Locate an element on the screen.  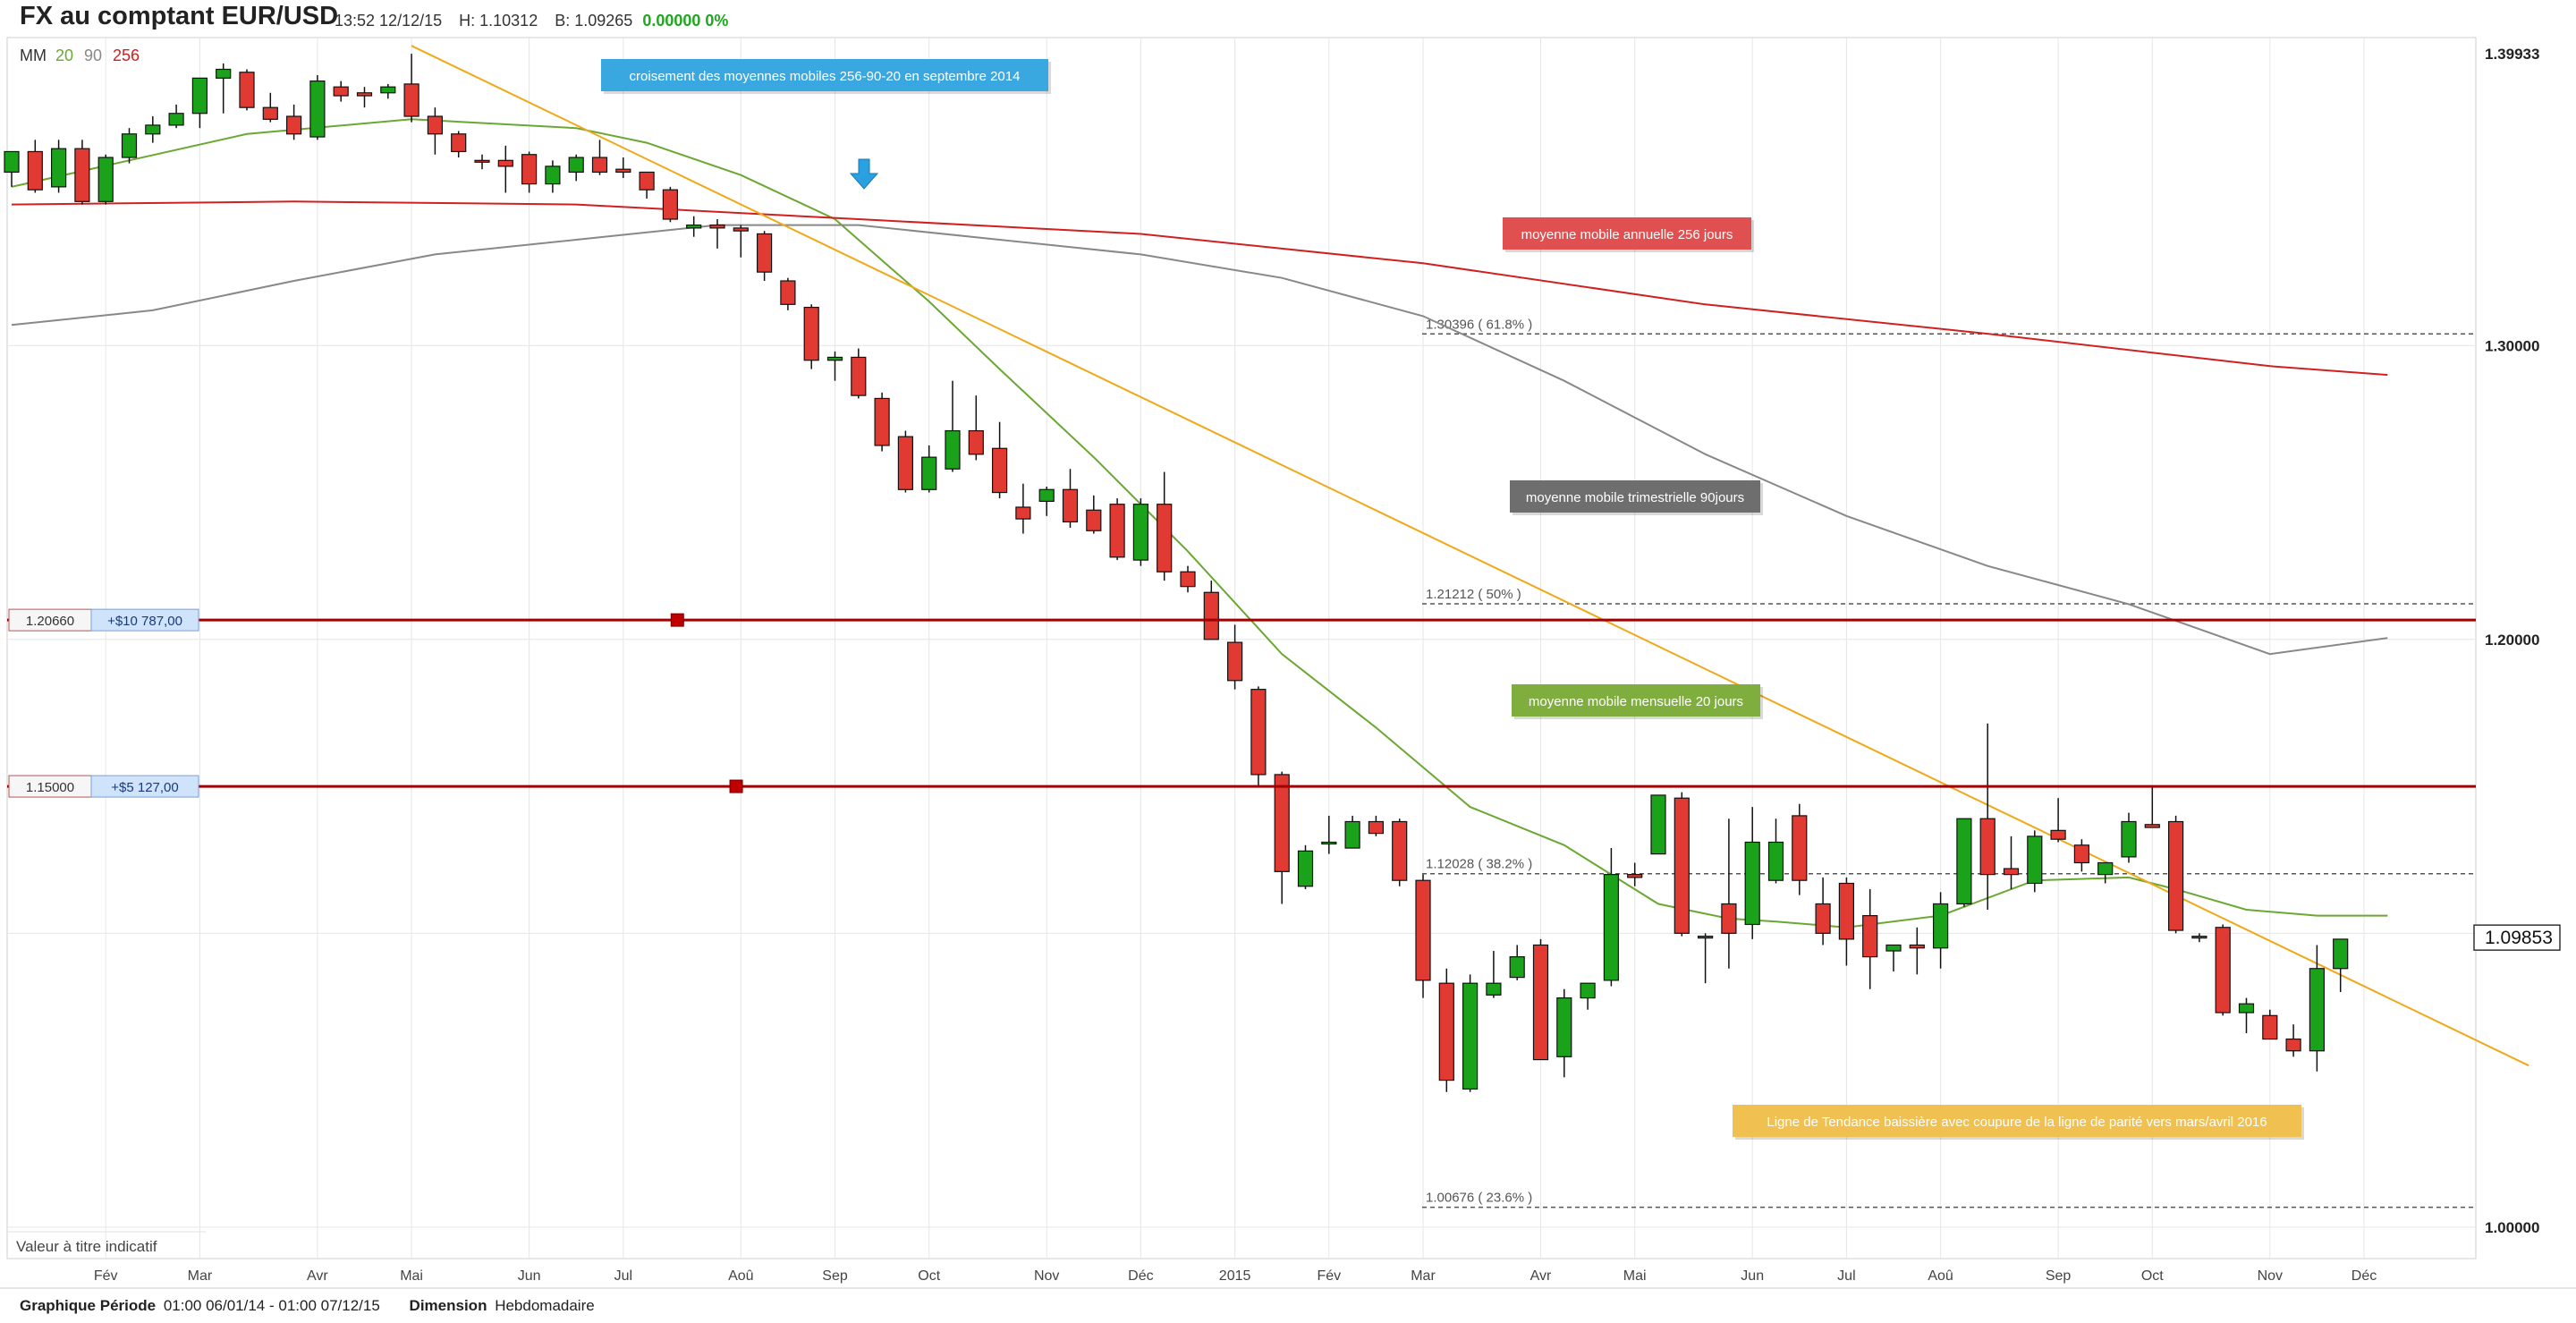
ma-legend-period: 90 is located at coordinates (93, 55).